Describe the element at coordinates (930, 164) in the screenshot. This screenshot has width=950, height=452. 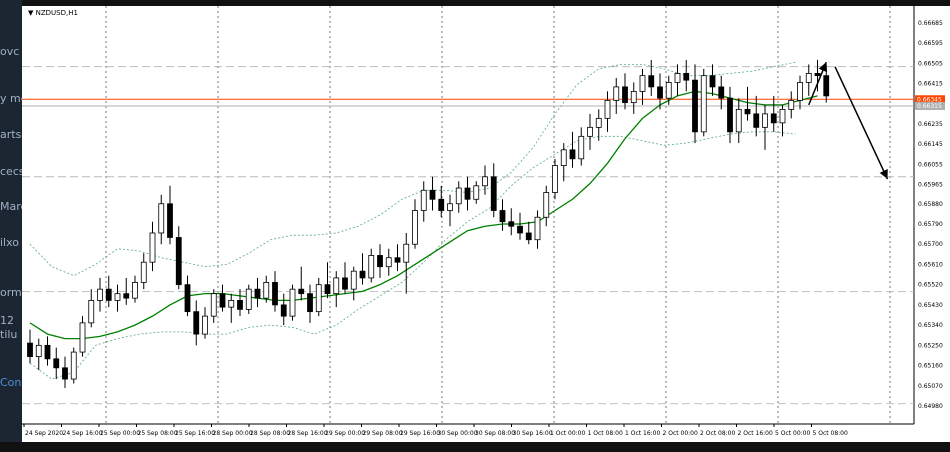
I see `price-tick-label: 0.66055` at that location.